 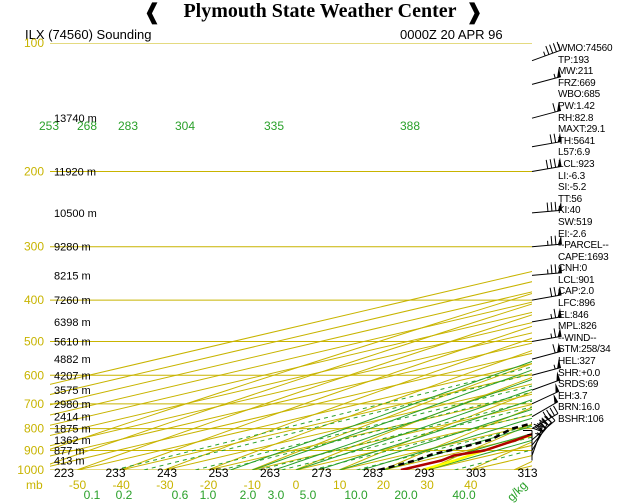 What do you see at coordinates (578, 385) in the screenshot?
I see `param-item: SRDS:69` at bounding box center [578, 385].